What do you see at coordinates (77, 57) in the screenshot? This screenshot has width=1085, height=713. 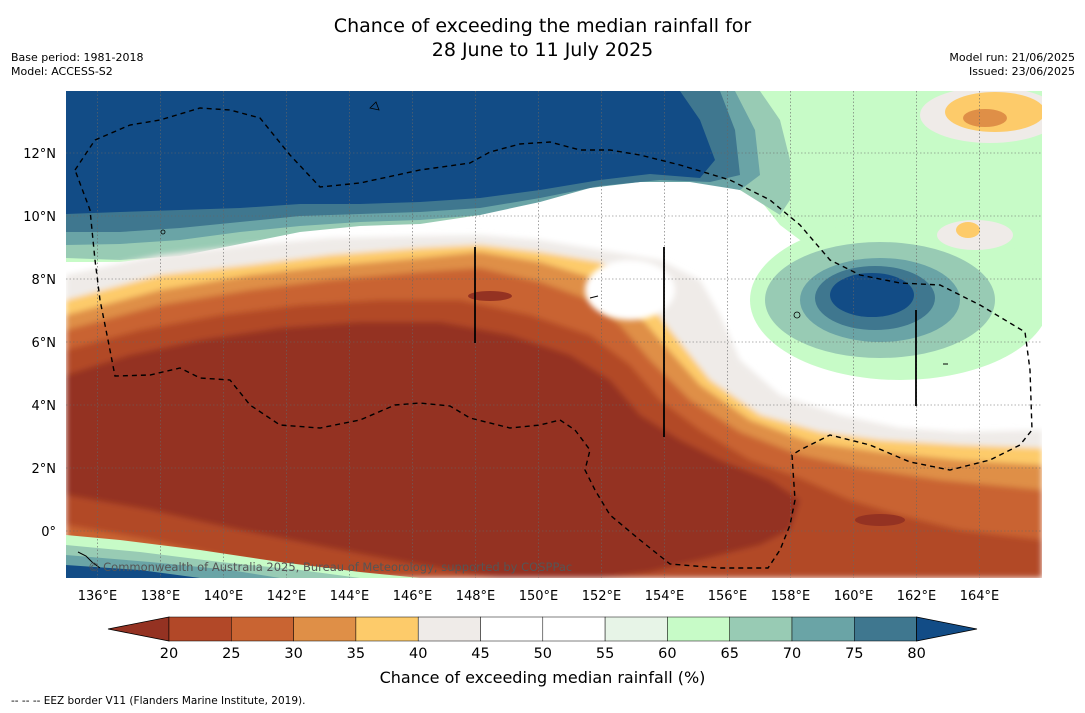 I see `base-period: Base period: 1981-2018` at bounding box center [77, 57].